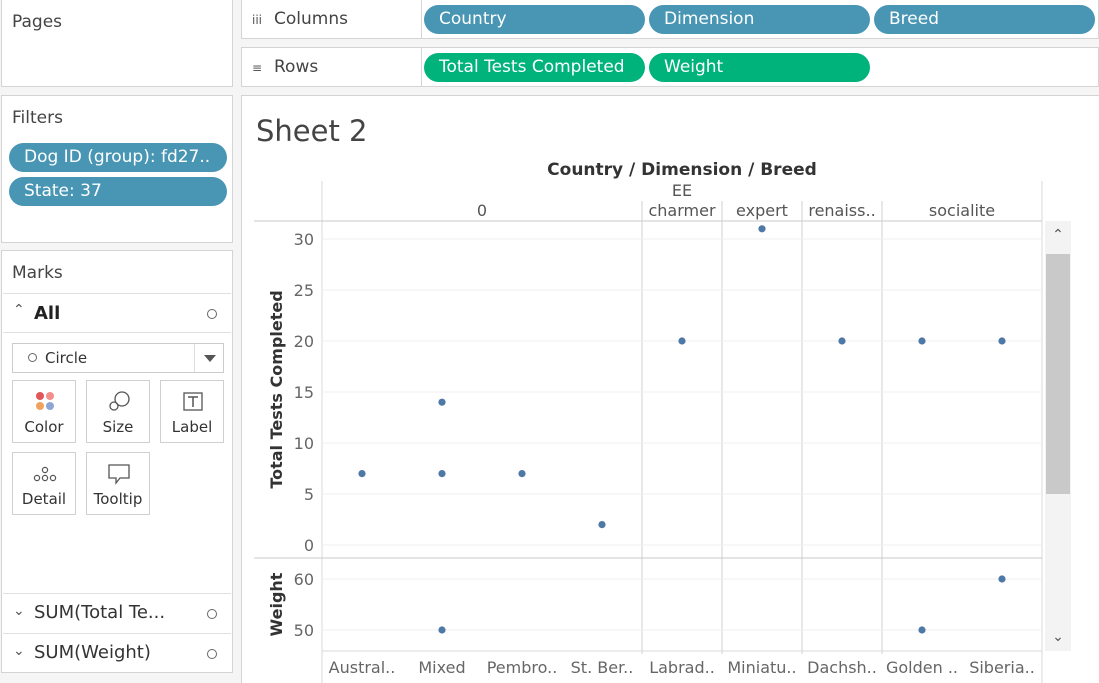  I want to click on measure-label-weight: SUM(Weight), so click(92, 652).